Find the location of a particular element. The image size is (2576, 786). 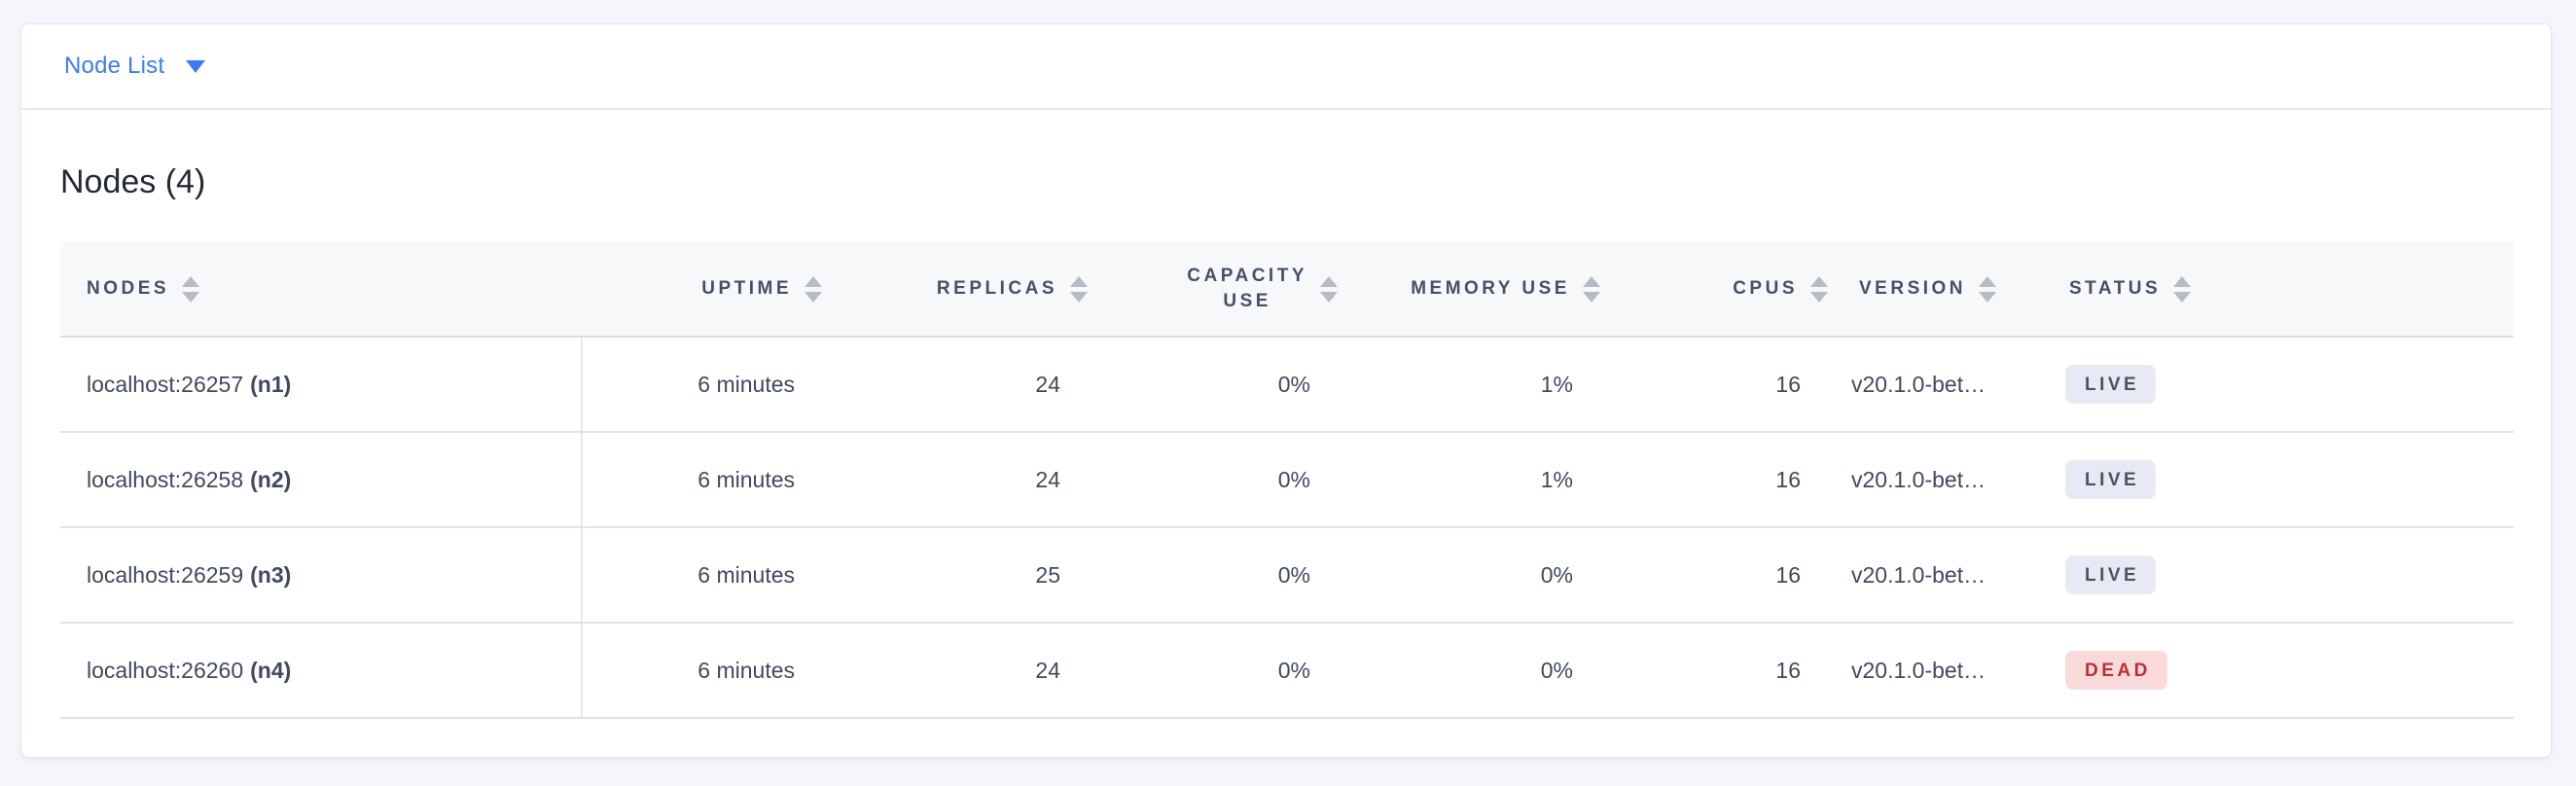

column-header-memory-use: Memory Use is located at coordinates (1484, 290).